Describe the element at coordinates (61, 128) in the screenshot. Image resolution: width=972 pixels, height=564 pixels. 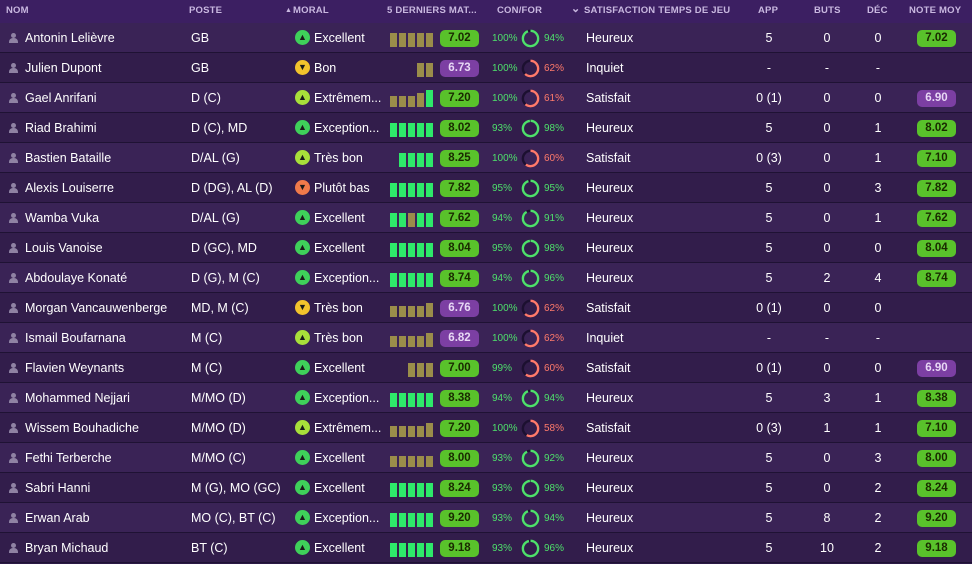
I see `player-name: Riad Brahimi` at that location.